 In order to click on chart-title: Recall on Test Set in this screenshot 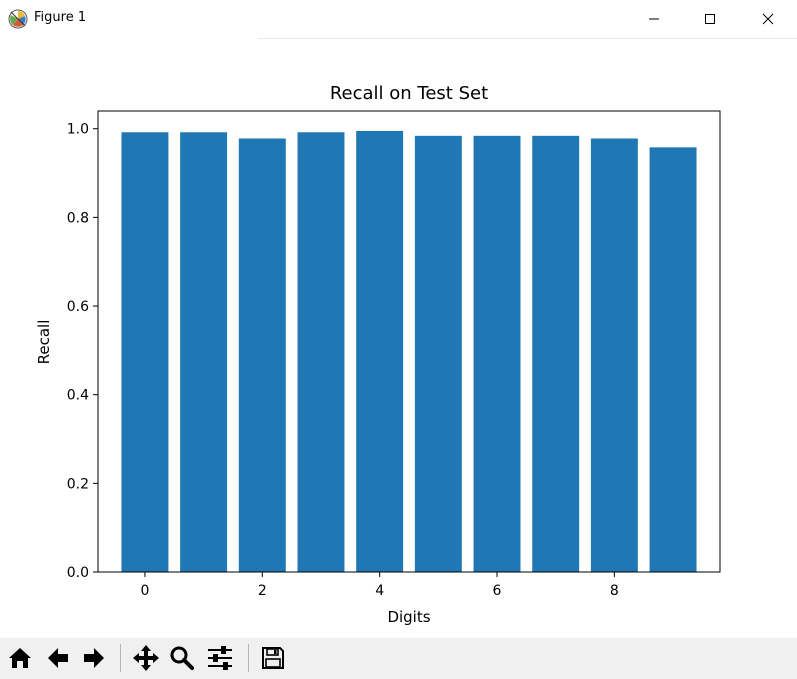, I will do `click(409, 93)`.